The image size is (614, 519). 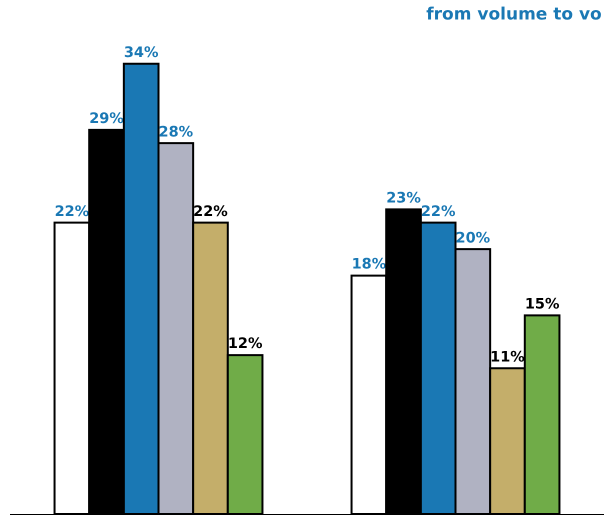 What do you see at coordinates (514, 14) in the screenshot?
I see `chart-title: from volume to vo` at bounding box center [514, 14].